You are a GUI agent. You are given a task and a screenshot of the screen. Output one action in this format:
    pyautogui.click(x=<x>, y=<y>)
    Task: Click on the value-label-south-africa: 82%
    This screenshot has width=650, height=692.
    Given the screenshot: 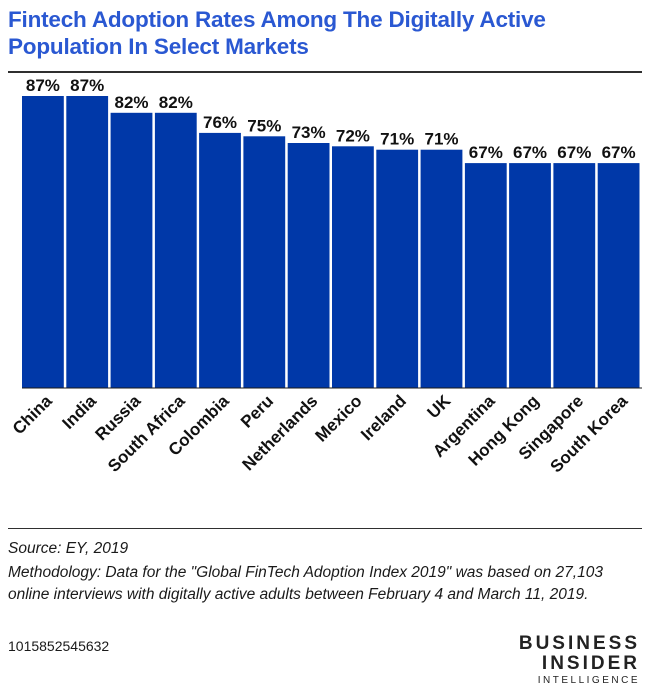 What is the action you would take?
    pyautogui.click(x=176, y=102)
    